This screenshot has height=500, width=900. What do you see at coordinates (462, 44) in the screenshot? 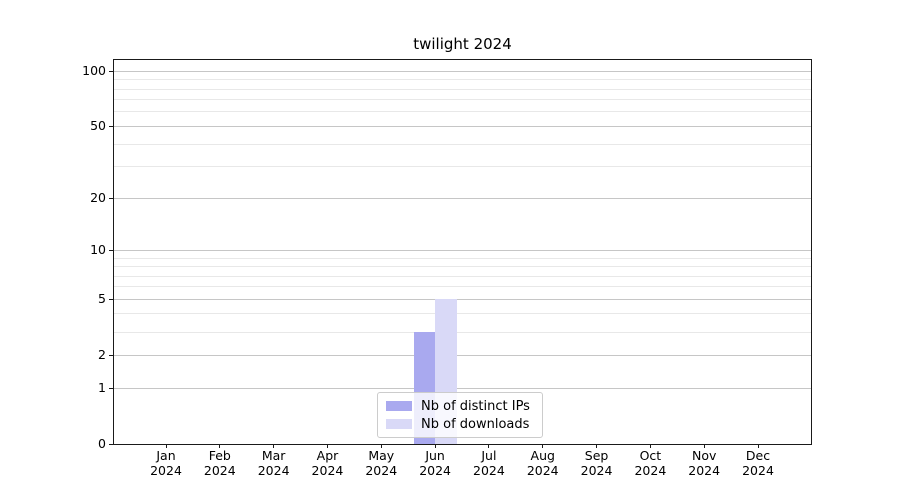
I see `chart-title: twilight 2024` at bounding box center [462, 44].